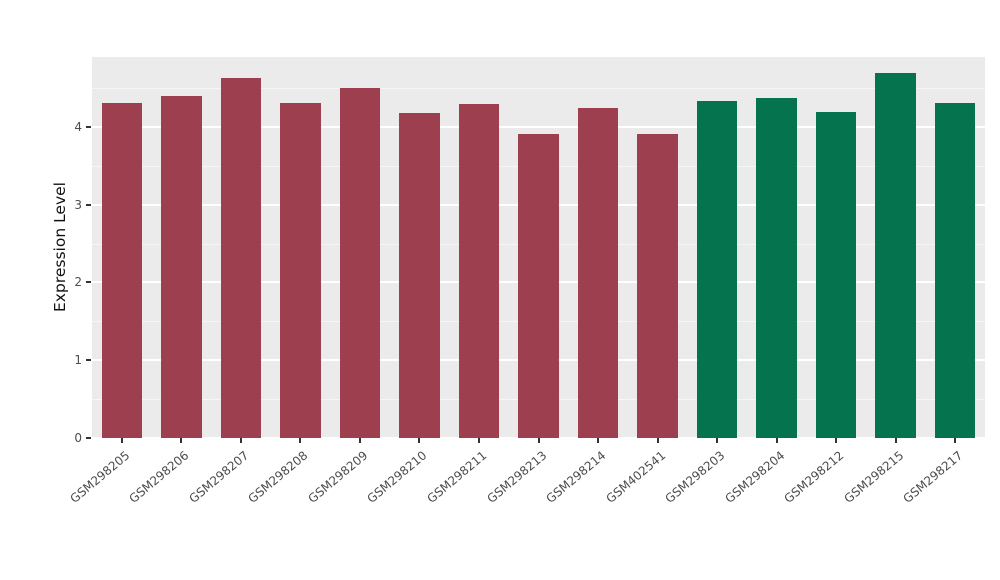 The width and height of the screenshot is (1000, 580). What do you see at coordinates (635, 477) in the screenshot?
I see `x-tick-label: GSM402541` at bounding box center [635, 477].